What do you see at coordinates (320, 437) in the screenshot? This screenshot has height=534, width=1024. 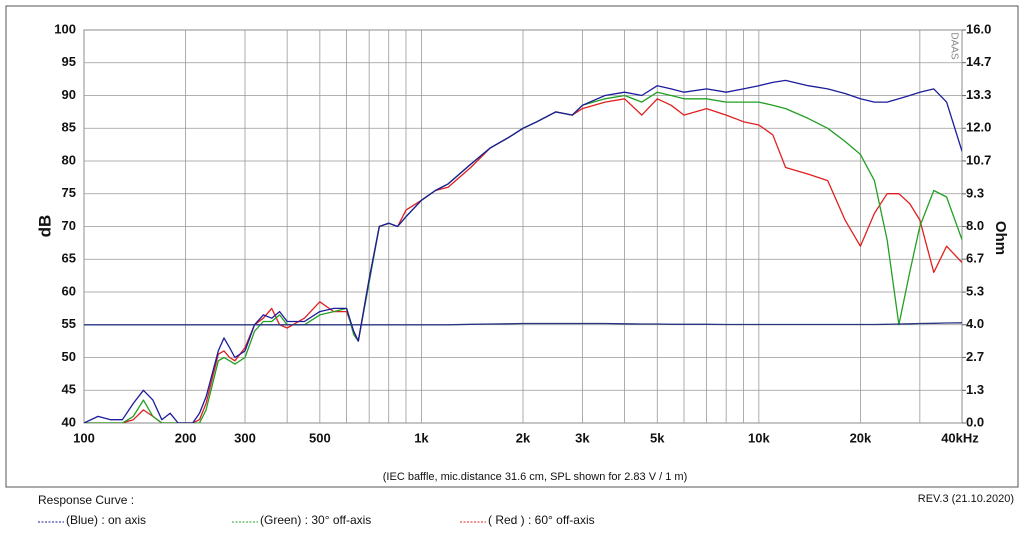 I see `x-tick-label: 500` at bounding box center [320, 437].